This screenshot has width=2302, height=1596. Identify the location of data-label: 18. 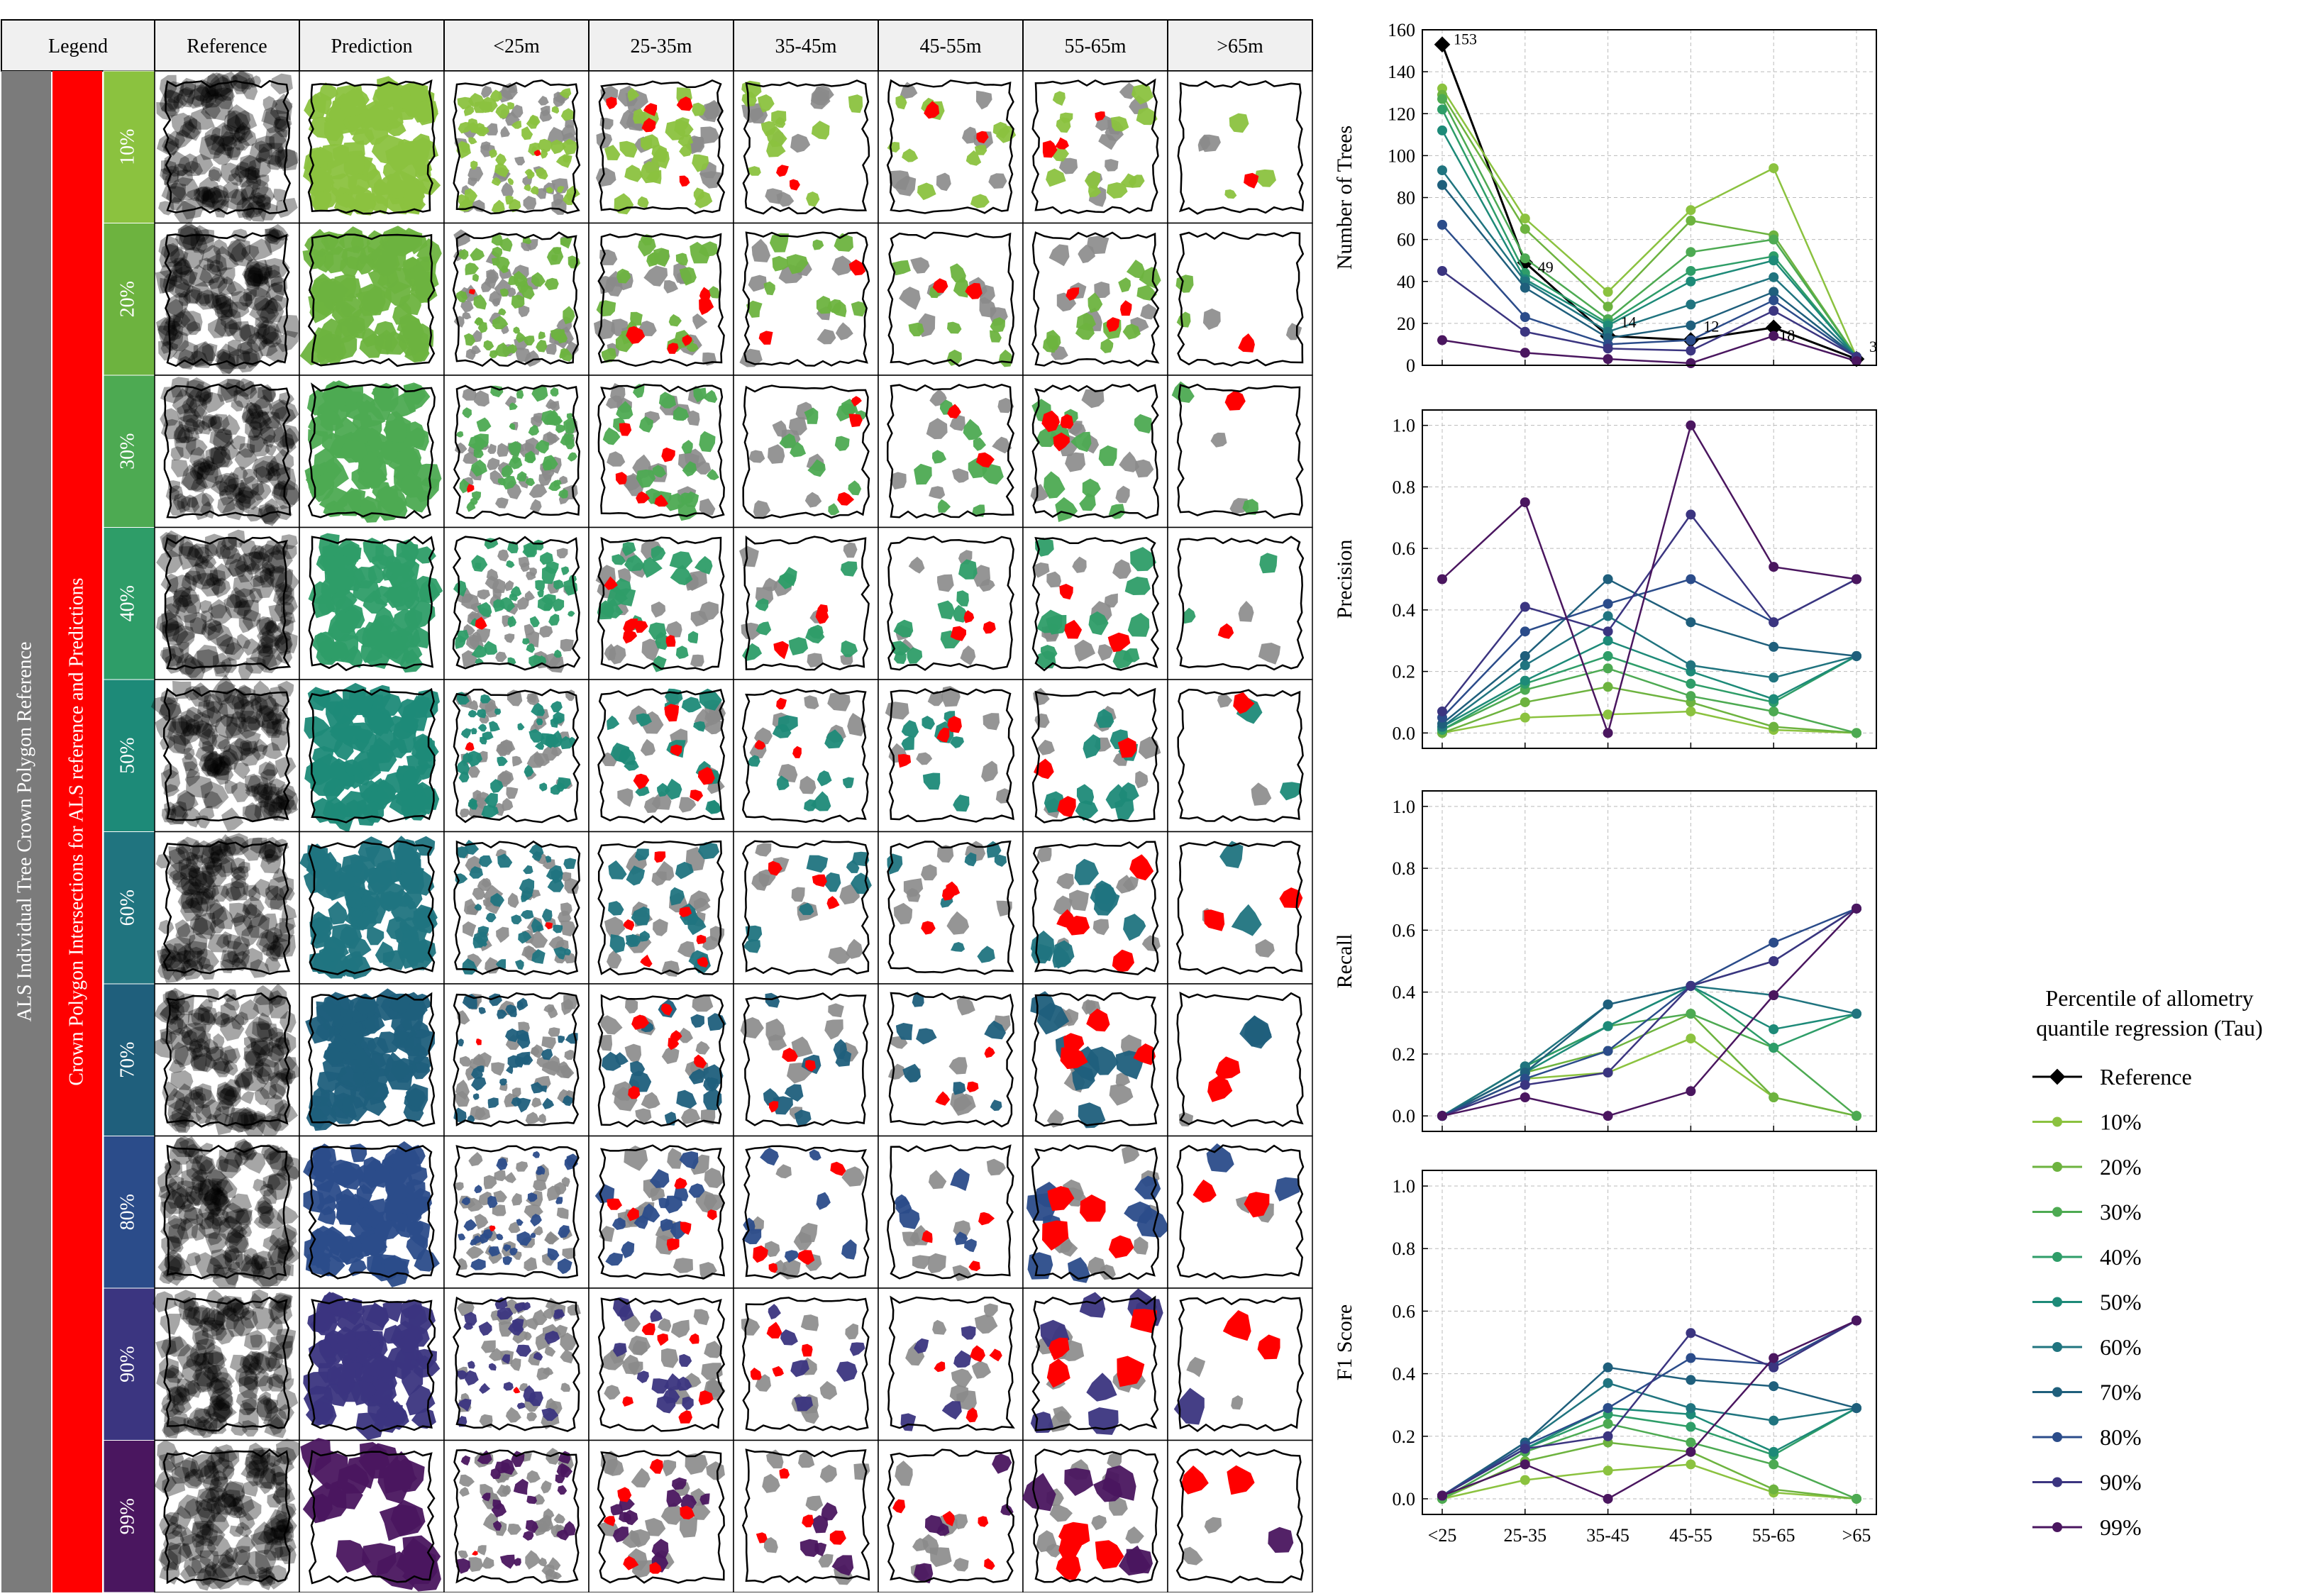
(1787, 335).